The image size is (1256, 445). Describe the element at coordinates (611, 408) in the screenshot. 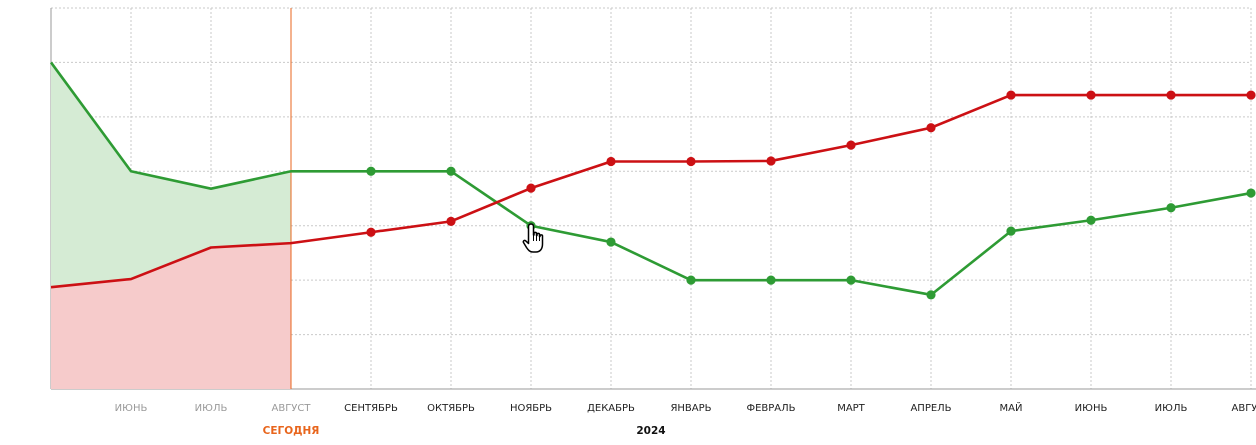

I see `x-tick-label: ДЕКАБРЬ` at that location.